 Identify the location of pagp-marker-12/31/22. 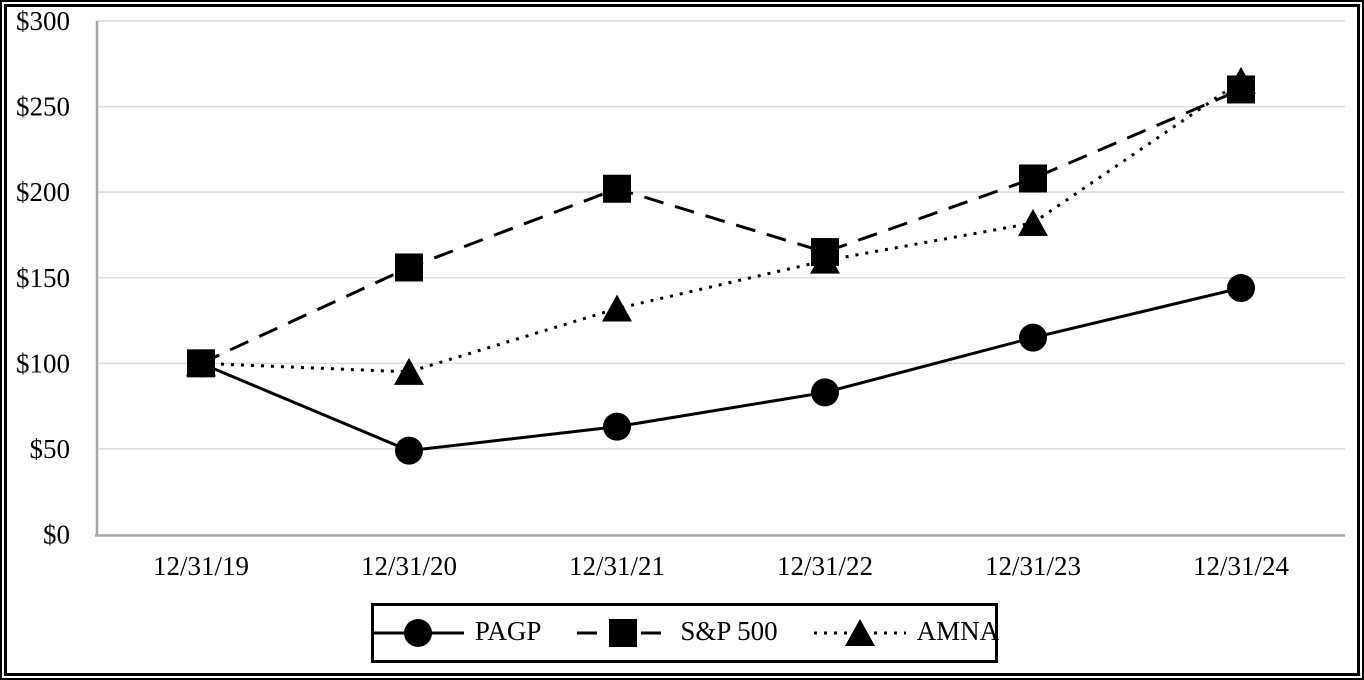
(825, 392).